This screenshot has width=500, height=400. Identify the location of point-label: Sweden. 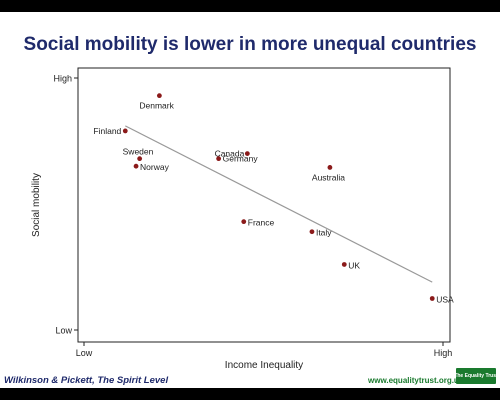
(138, 152).